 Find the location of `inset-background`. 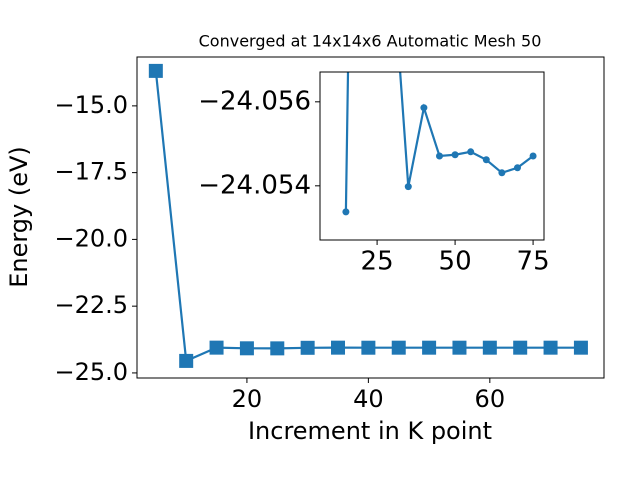

inset-background is located at coordinates (432, 156).